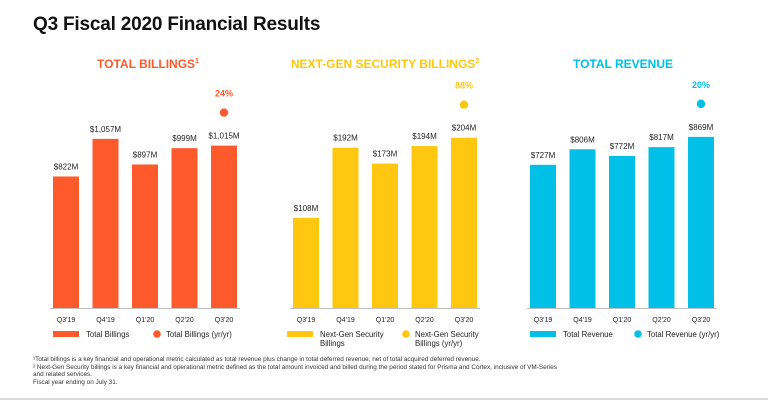 This screenshot has width=768, height=403. Describe the element at coordinates (701, 104) in the screenshot. I see `total-revenue-growth-dot` at that location.